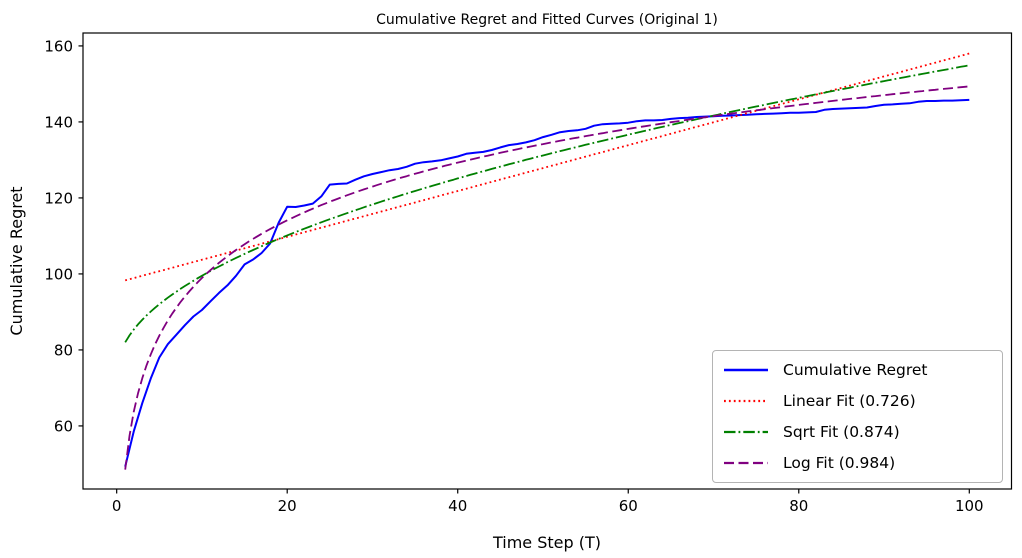 This screenshot has height=558, width=1022. Describe the element at coordinates (746, 401) in the screenshot. I see `legend-line-sample-dotted` at that location.